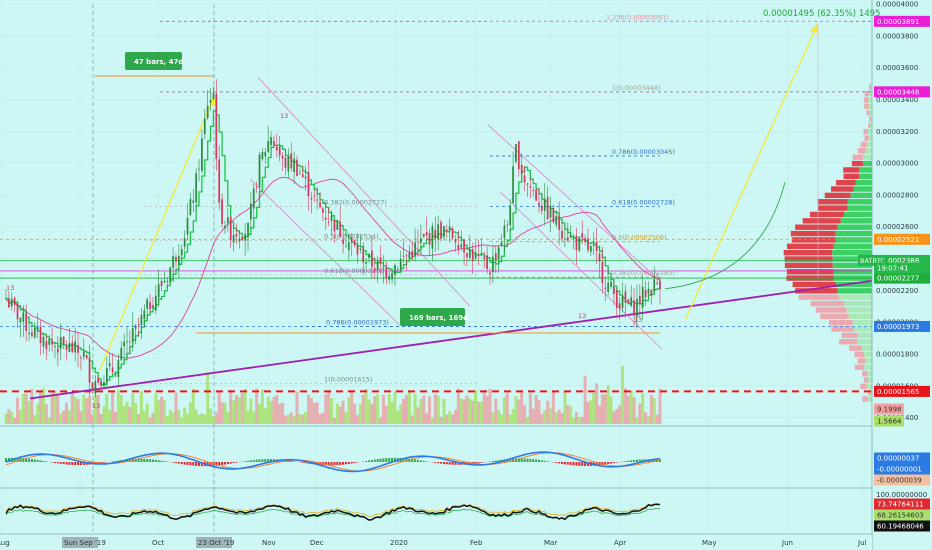 The width and height of the screenshot is (932, 550). What do you see at coordinates (902, 504) in the screenshot?
I see `rsi-tag-bg` at bounding box center [902, 504].